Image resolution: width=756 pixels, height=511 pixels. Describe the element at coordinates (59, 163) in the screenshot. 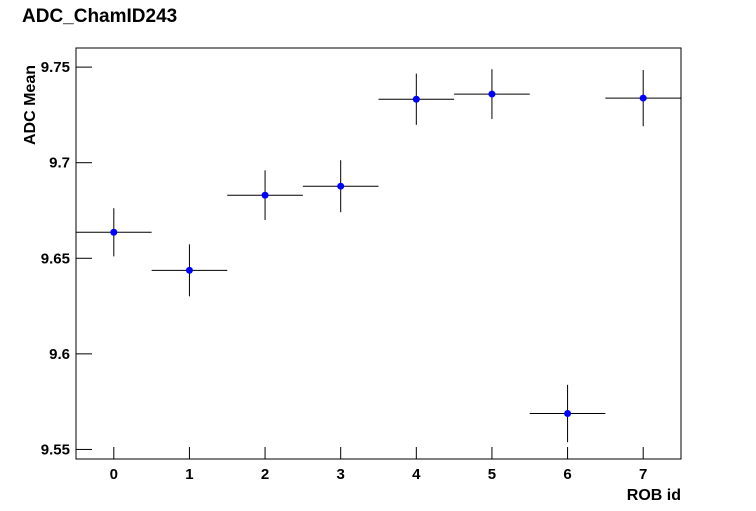

I see `y-tick-label: 9.7` at that location.